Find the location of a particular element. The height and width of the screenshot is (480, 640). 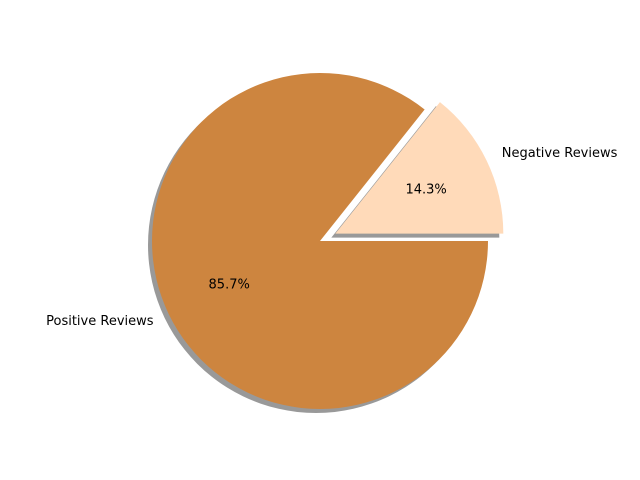

category-label-positive-reviews: Positive Reviews is located at coordinates (100, 321).